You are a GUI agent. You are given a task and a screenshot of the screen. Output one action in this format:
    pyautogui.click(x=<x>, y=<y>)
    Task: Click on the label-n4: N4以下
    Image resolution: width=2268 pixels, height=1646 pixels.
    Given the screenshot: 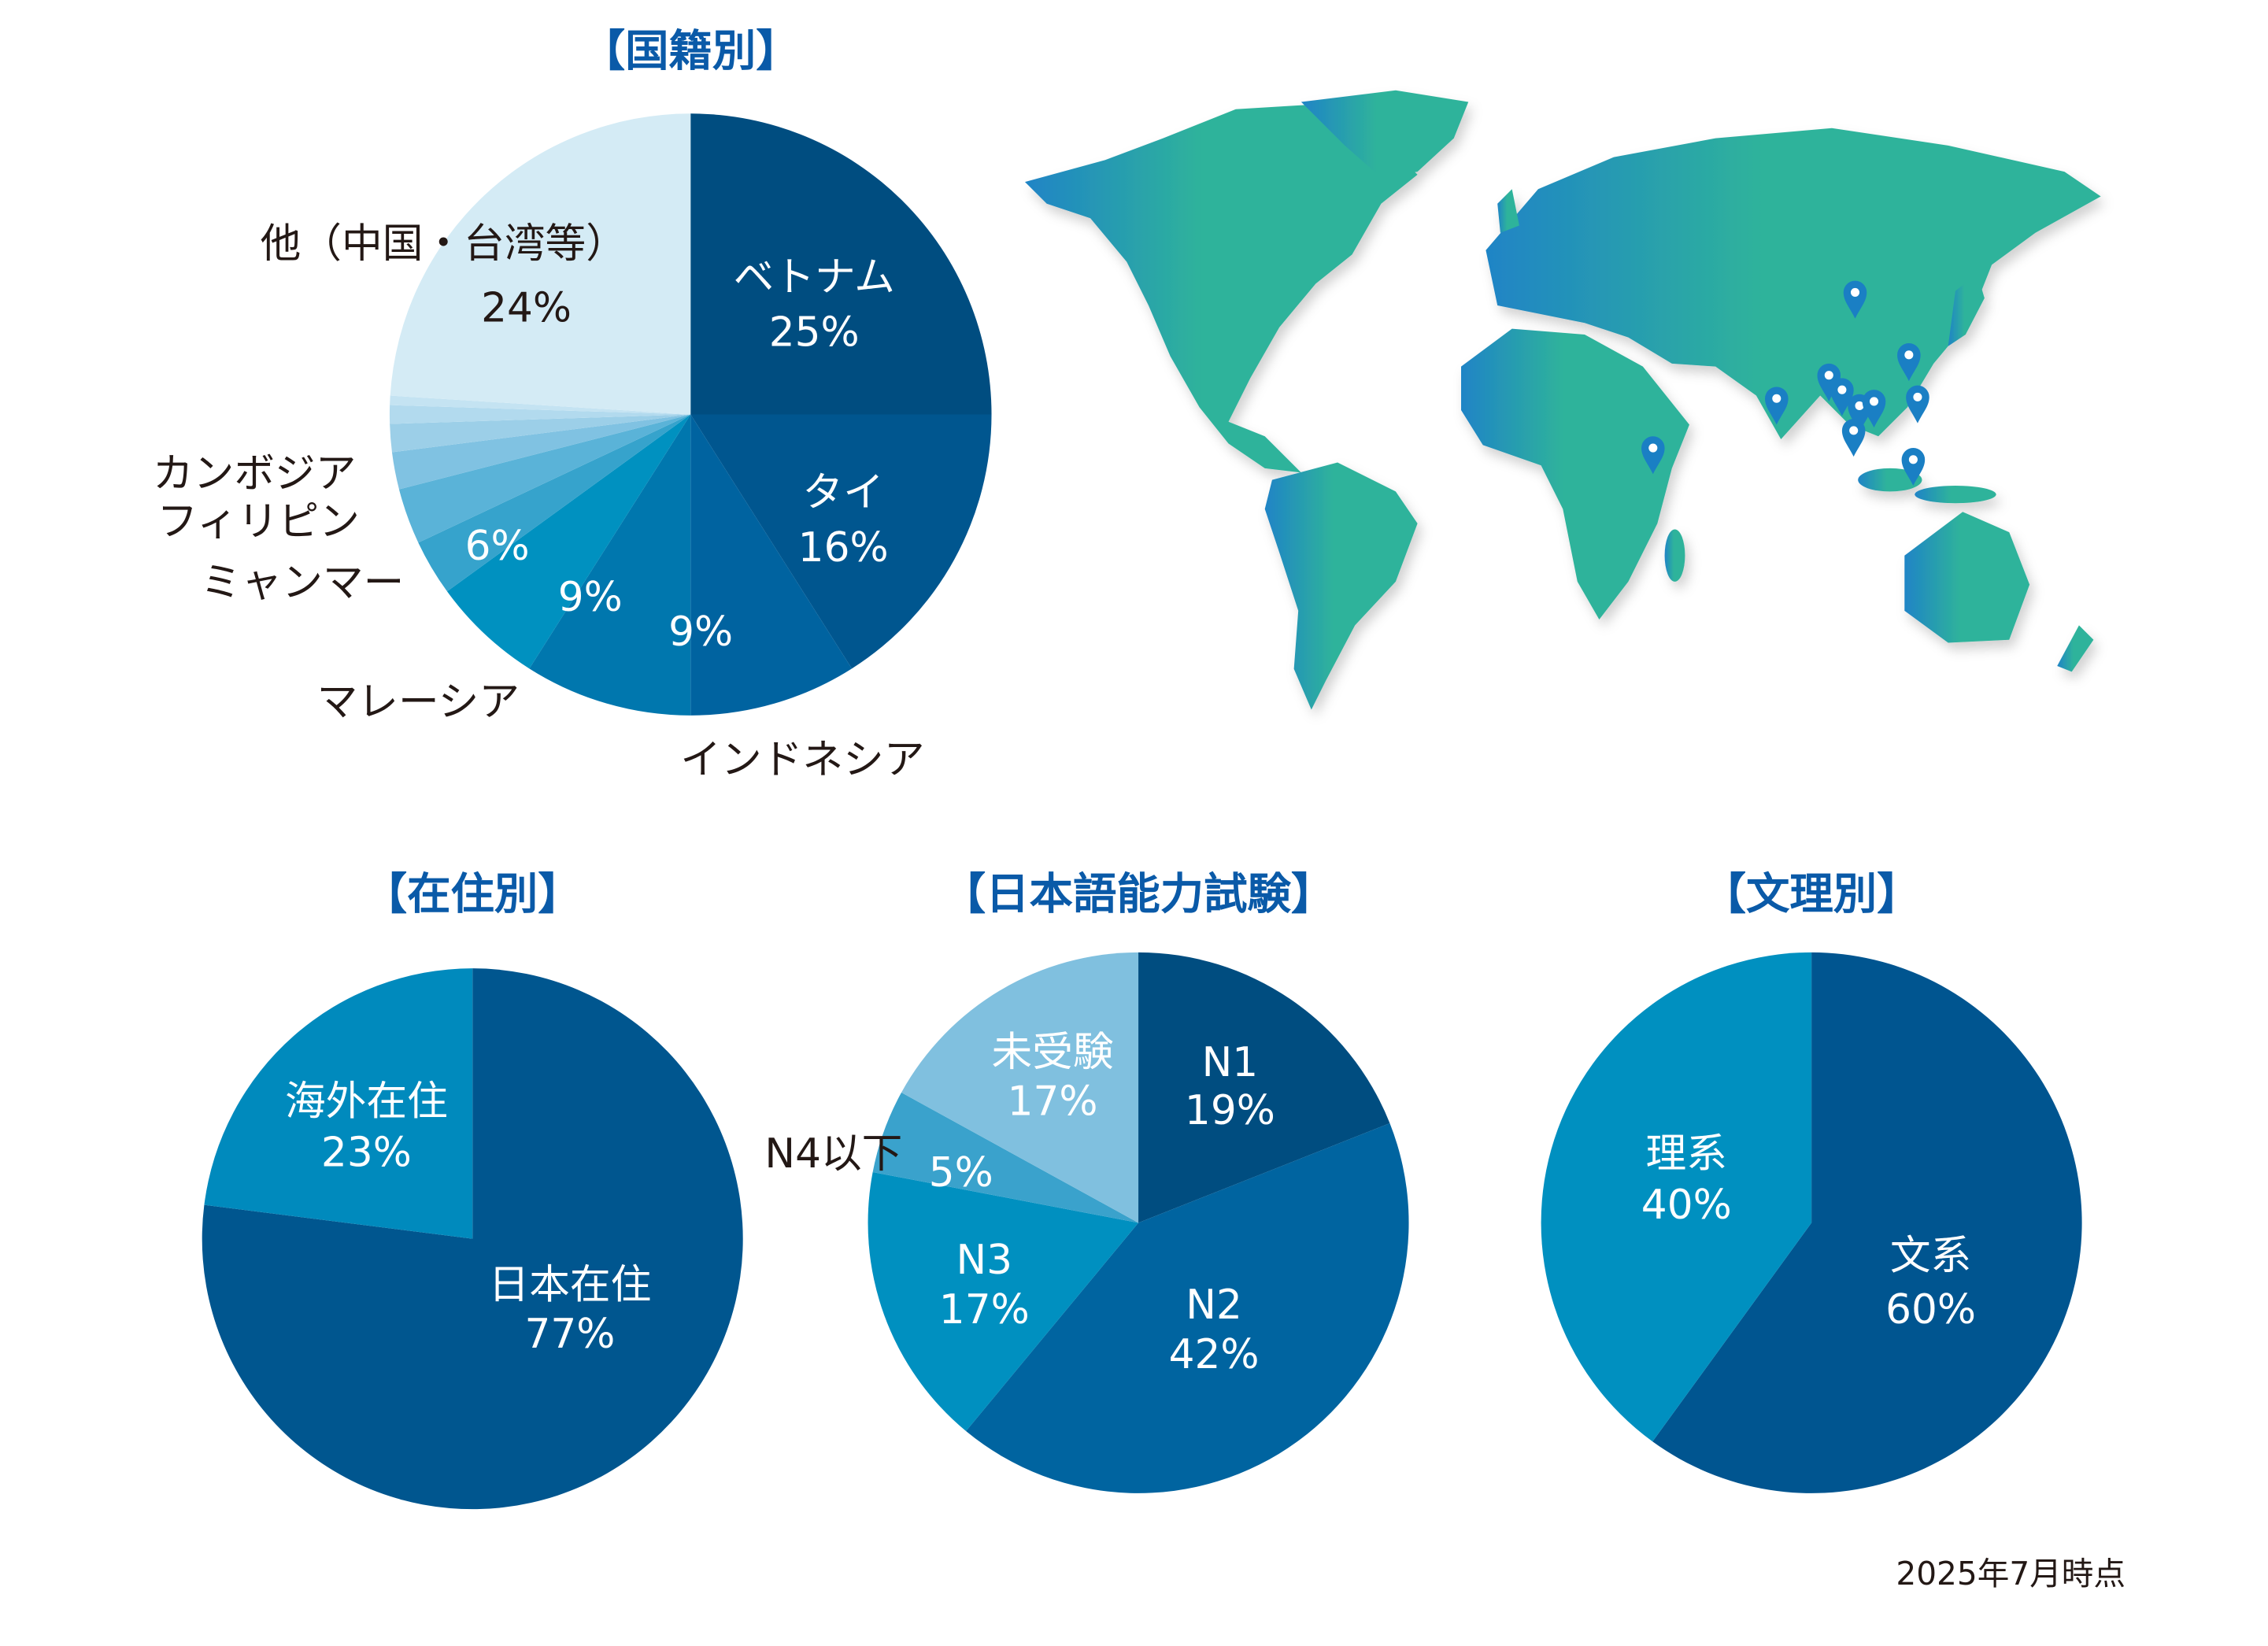 What is the action you would take?
    pyautogui.click(x=833, y=1154)
    